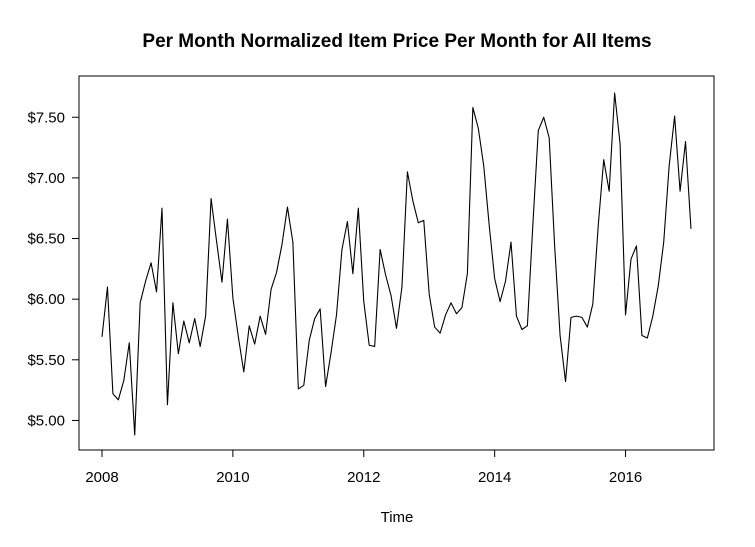  Describe the element at coordinates (46, 420) in the screenshot. I see `y-tick-label: $5.00` at that location.